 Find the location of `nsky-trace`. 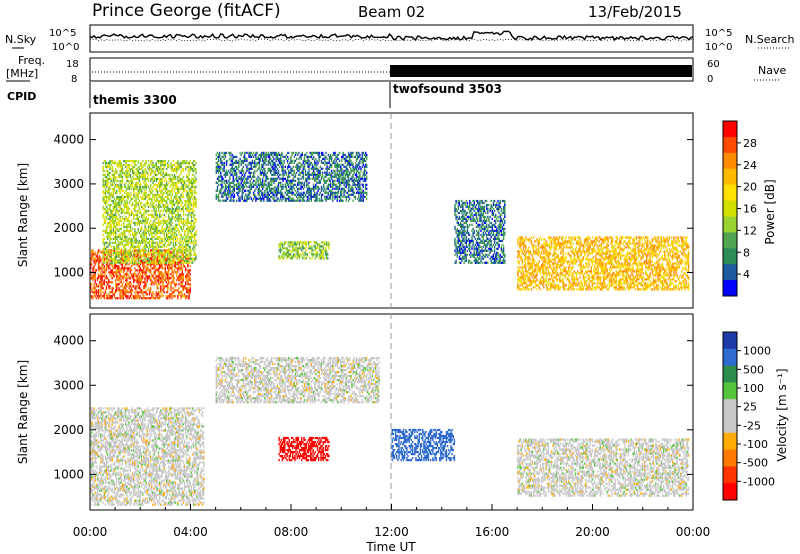

nsky-trace is located at coordinates (391, 36).